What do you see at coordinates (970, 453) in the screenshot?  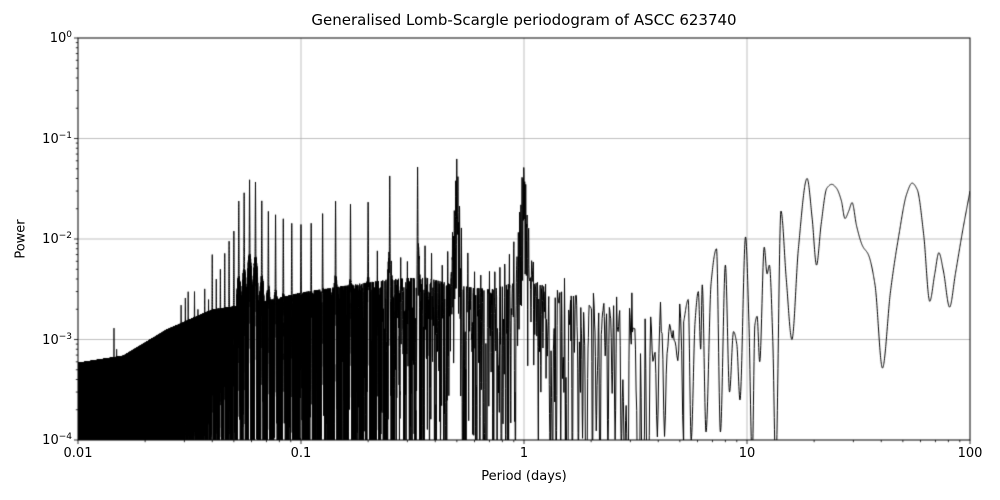 I see `x-tick-label-100: 100` at bounding box center [970, 453].